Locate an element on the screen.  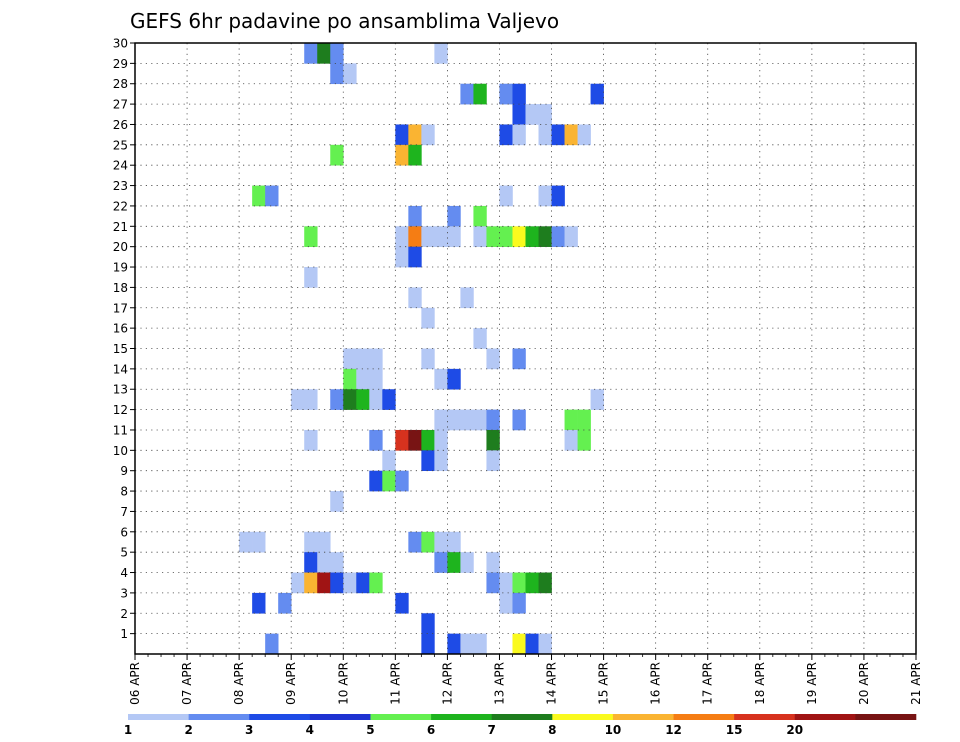
x-tick-label: 15 APR is located at coordinates (604, 683).